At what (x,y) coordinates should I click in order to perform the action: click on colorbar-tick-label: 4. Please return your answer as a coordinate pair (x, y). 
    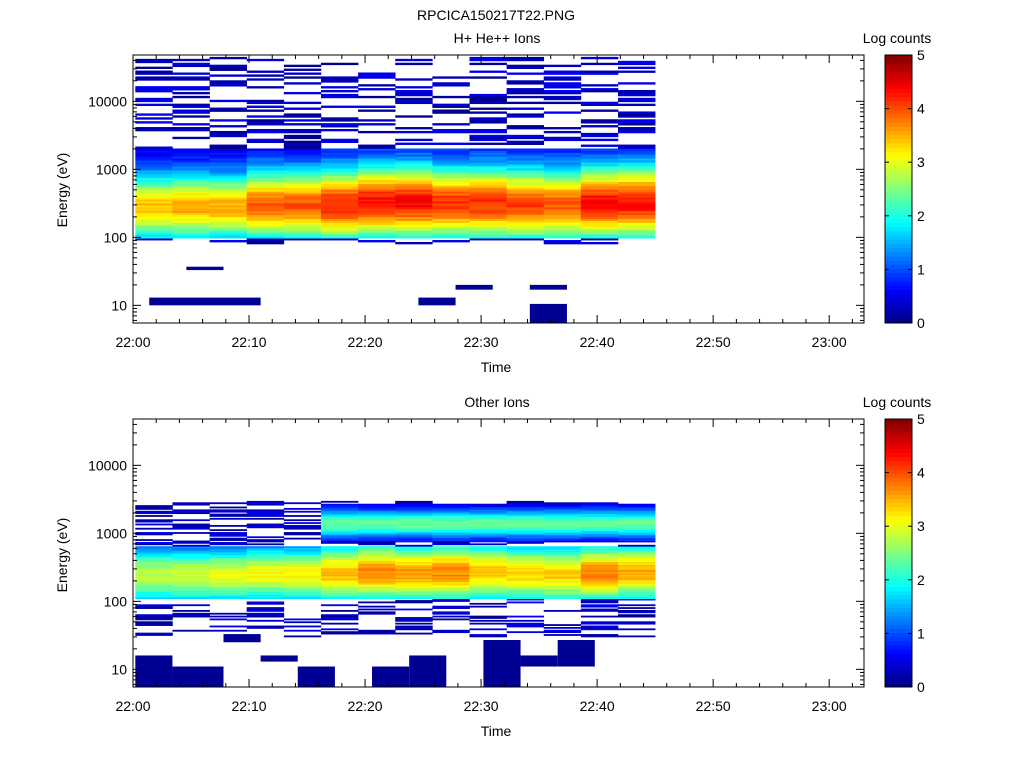
    Looking at the image, I should click on (921, 109).